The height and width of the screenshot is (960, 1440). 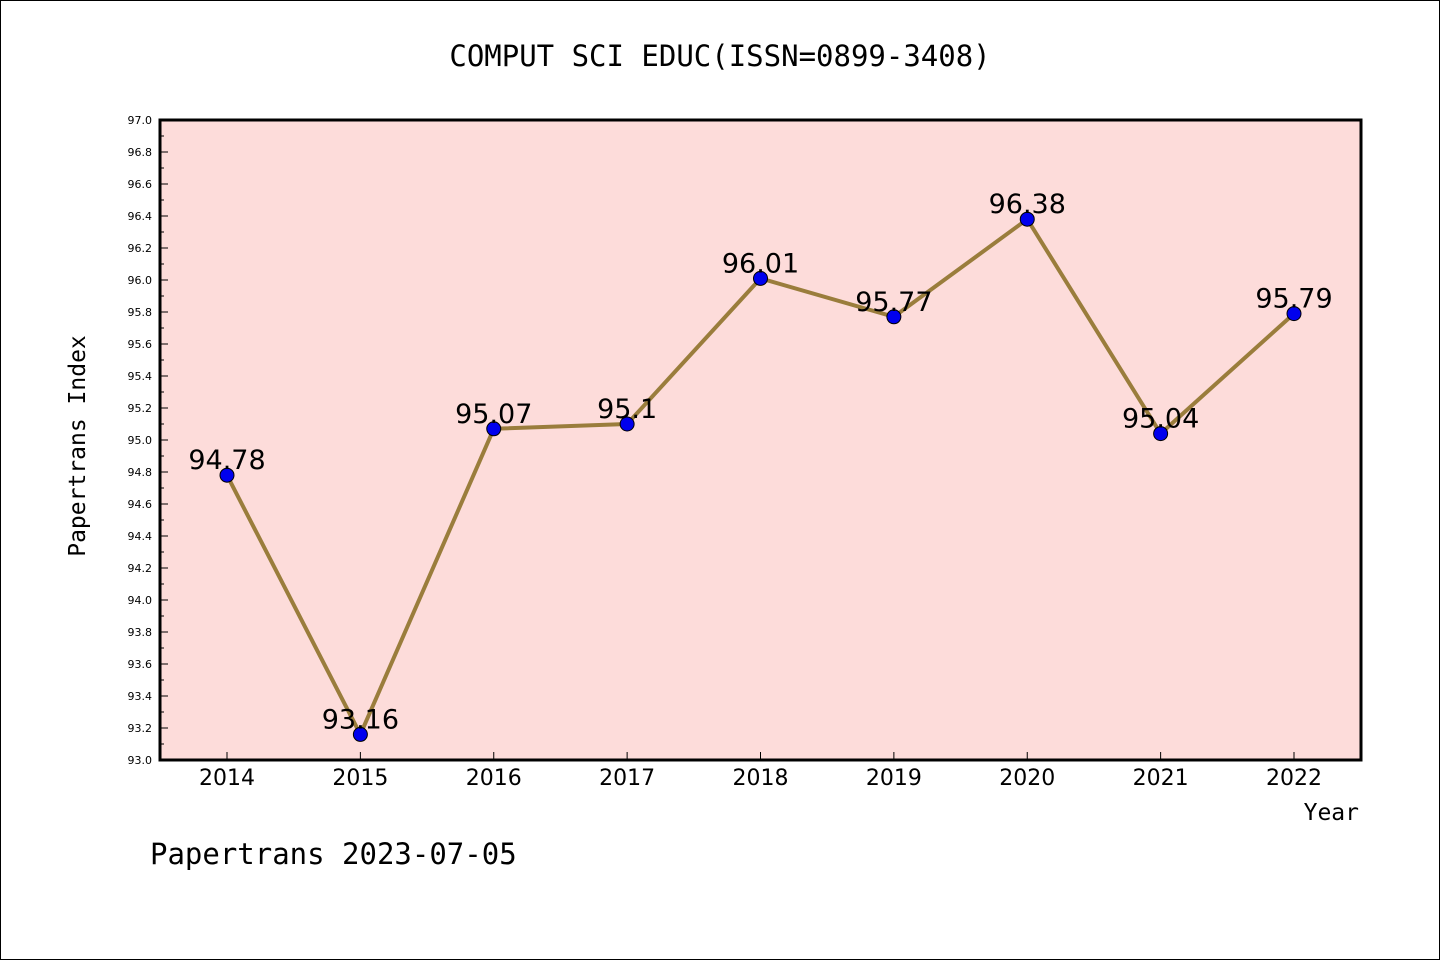 What do you see at coordinates (140, 184) in the screenshot?
I see `y-tick-label: 96.6` at bounding box center [140, 184].